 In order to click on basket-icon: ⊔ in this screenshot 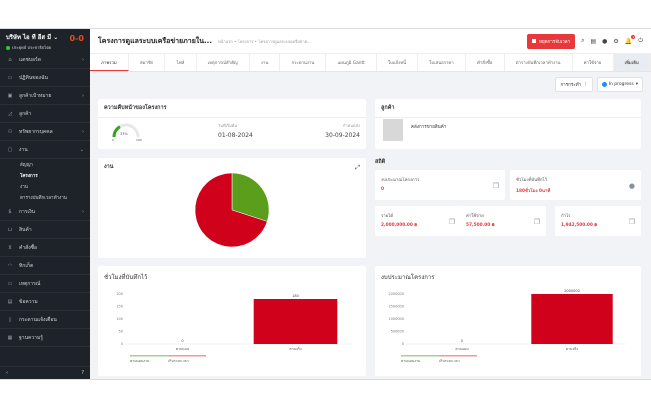, I will do `click(10, 229)`.